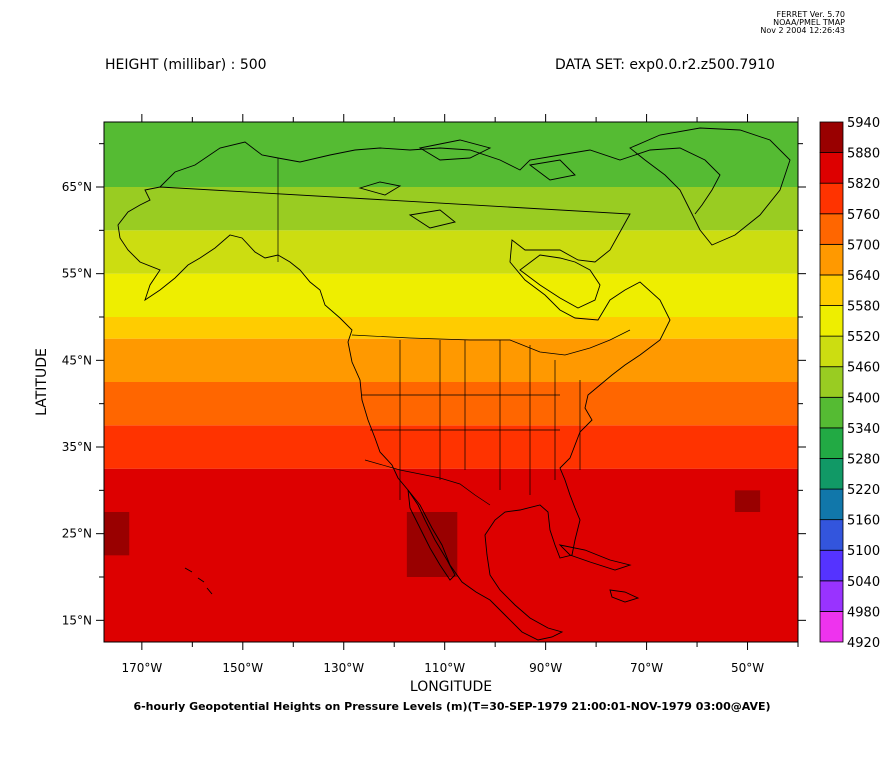 Image resolution: width=887 pixels, height=765 pixels. What do you see at coordinates (863, 551) in the screenshot?
I see `colorbar-label: 5100` at bounding box center [863, 551].